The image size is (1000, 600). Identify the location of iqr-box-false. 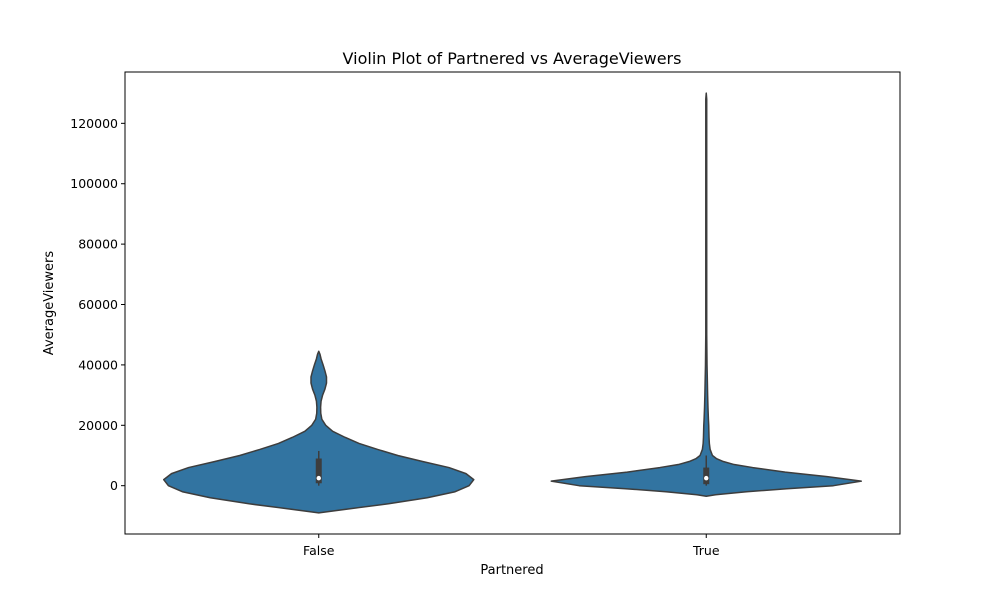
(318, 471).